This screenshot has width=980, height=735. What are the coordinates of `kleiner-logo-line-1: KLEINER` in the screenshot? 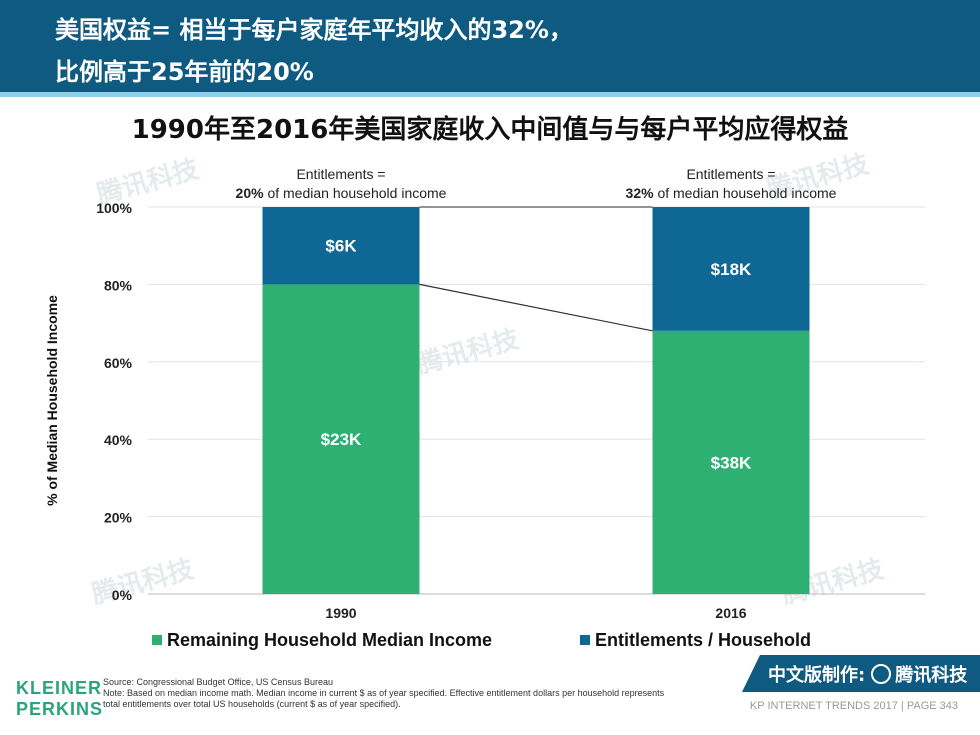 It's located at (59, 688).